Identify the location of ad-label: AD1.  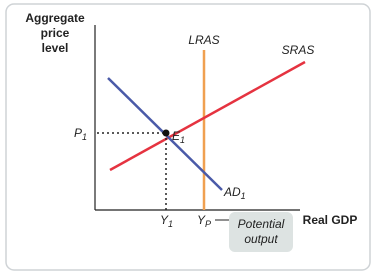
(234, 193).